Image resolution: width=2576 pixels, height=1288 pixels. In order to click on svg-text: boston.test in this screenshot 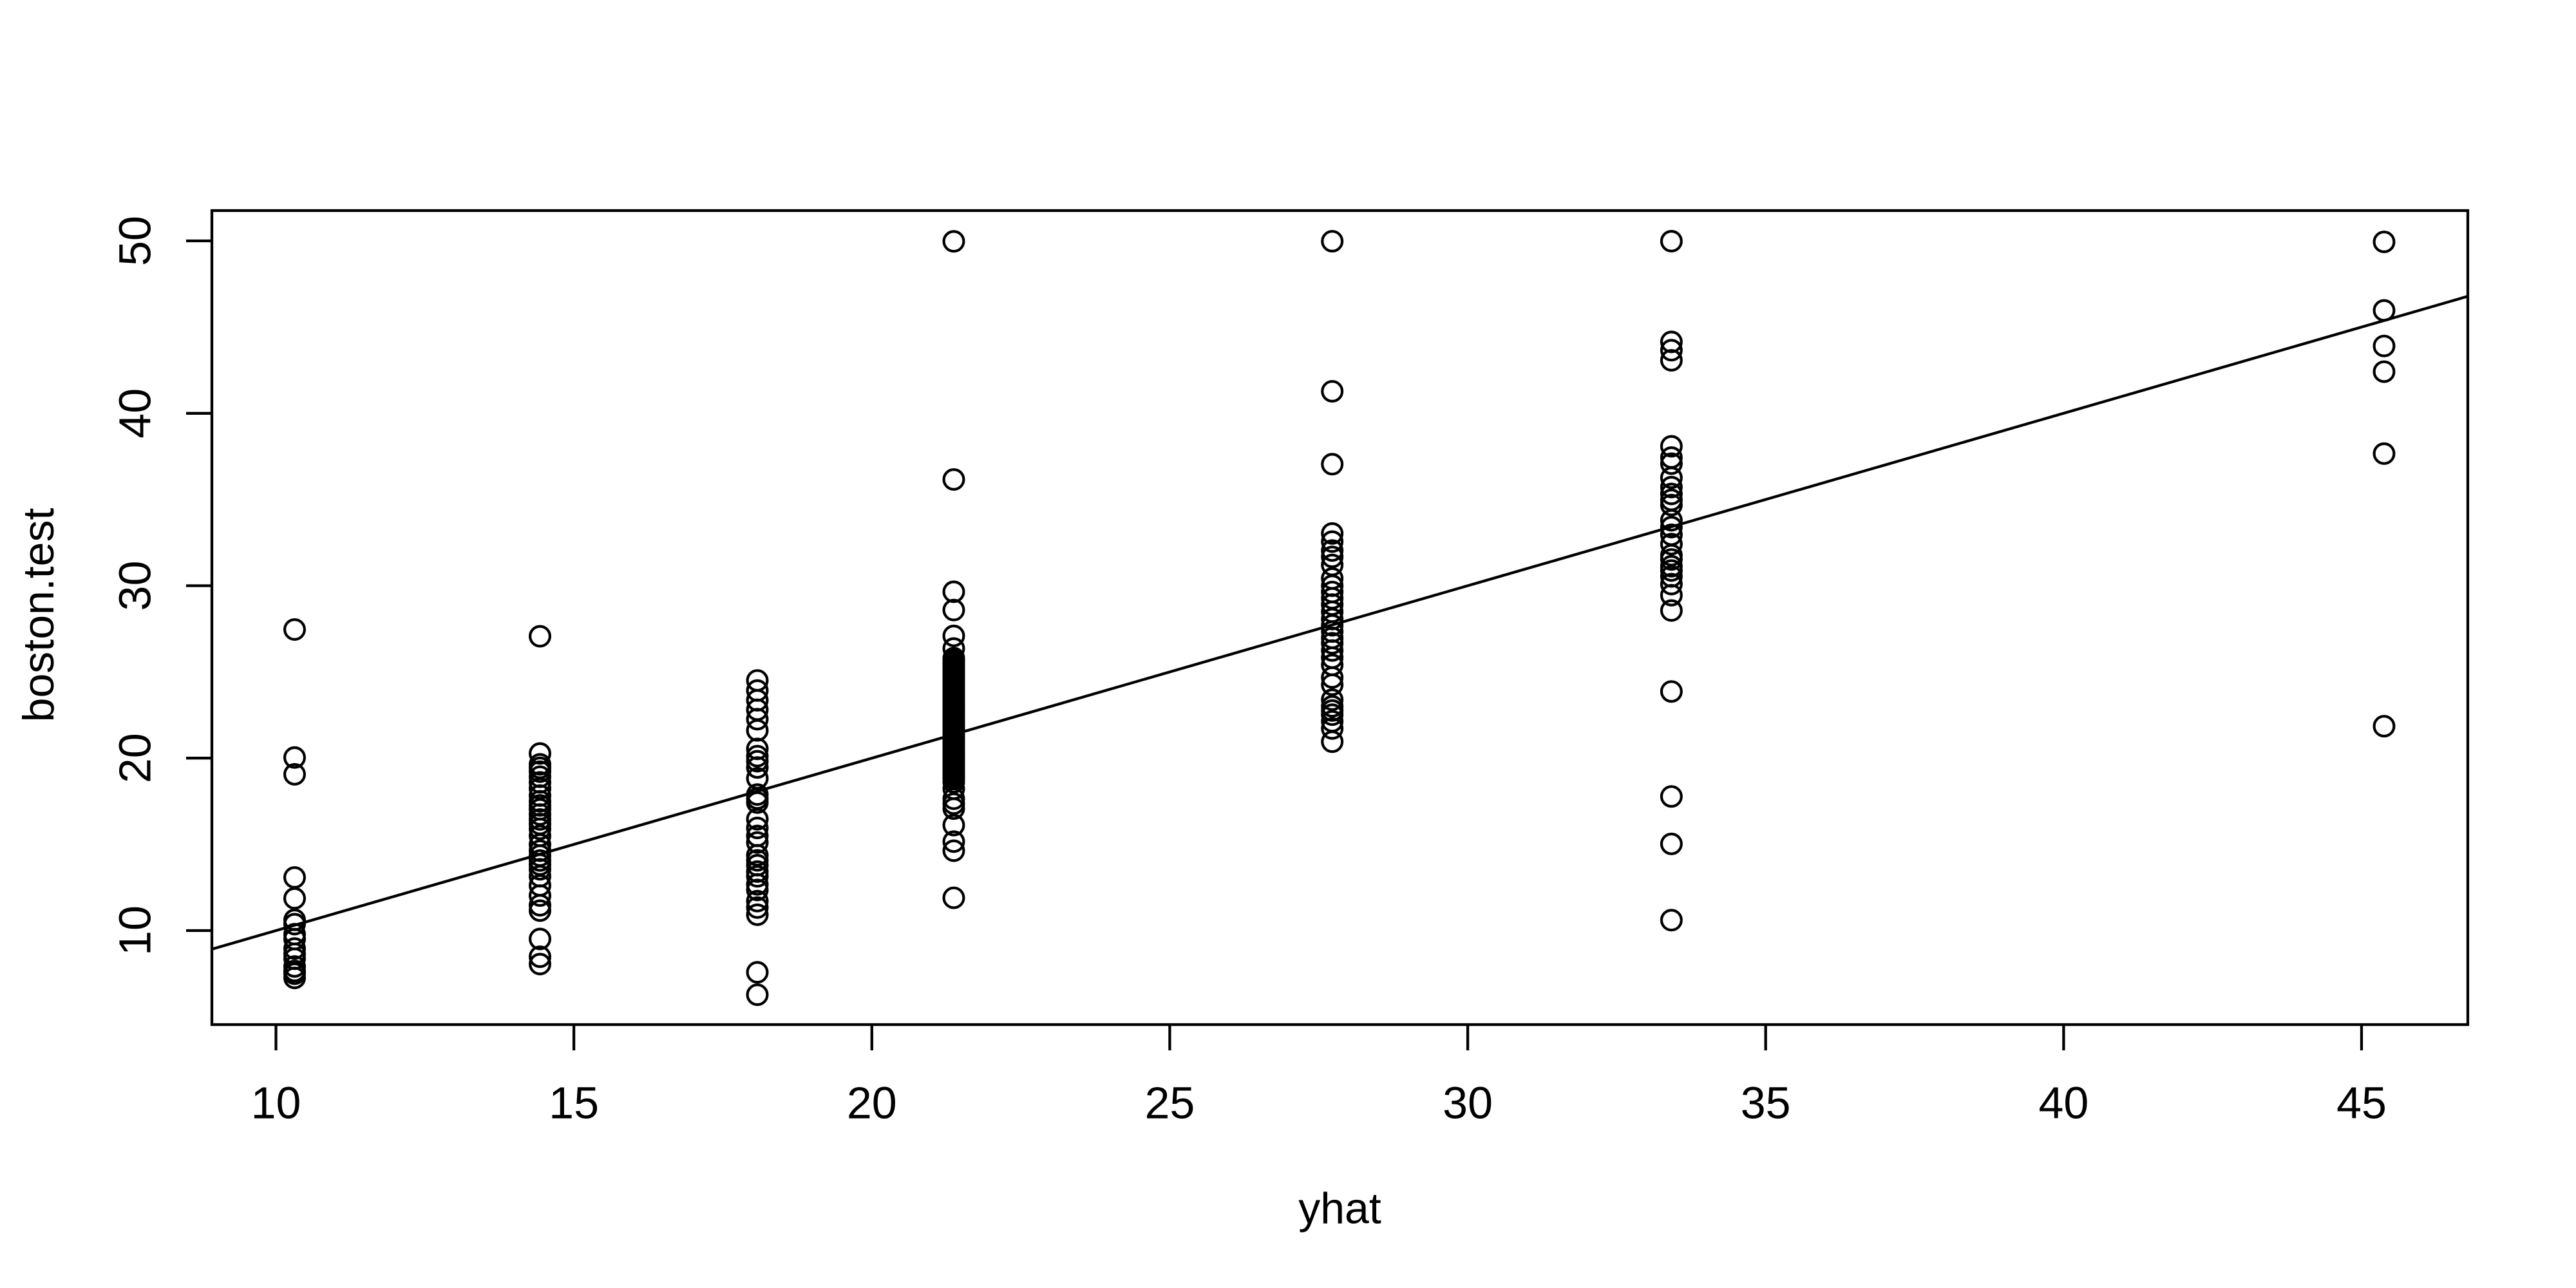, I will do `click(38, 615)`.